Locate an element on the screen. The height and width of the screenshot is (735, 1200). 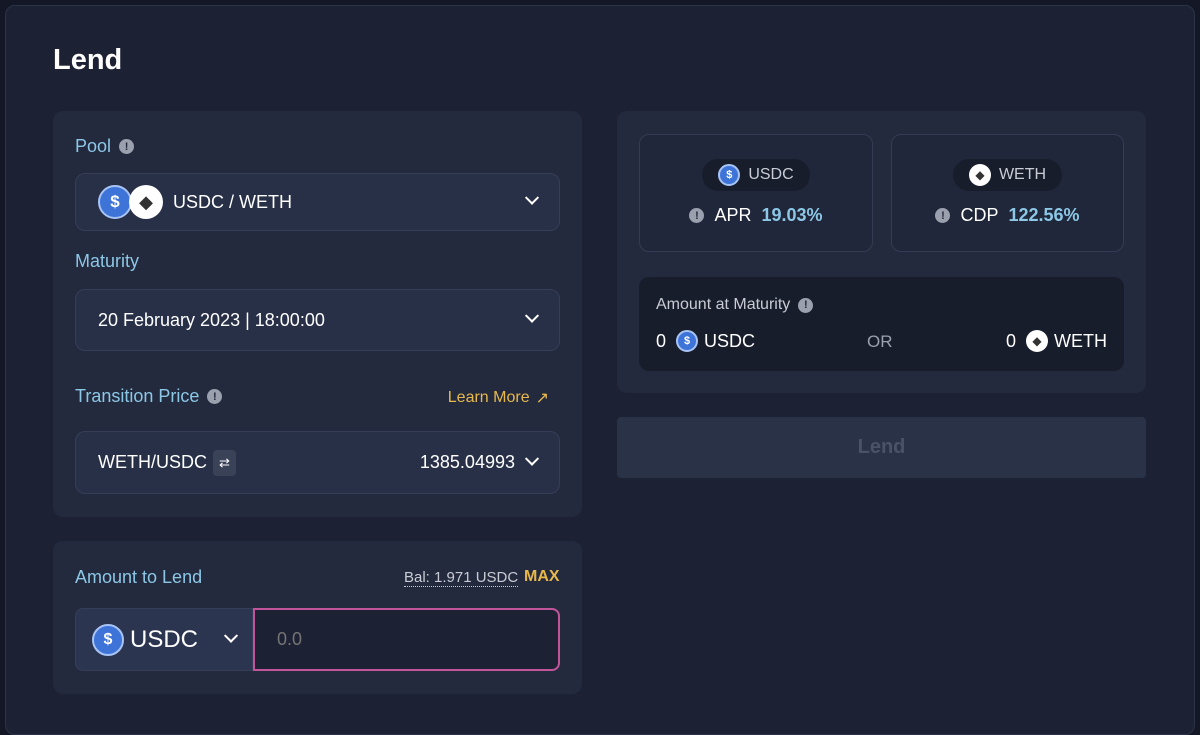
pool-label: Pool! is located at coordinates (105, 146).